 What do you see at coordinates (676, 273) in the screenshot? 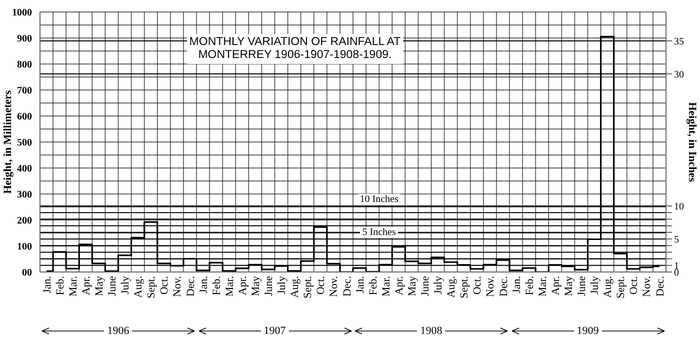
I see `y2-tick-label: 0` at bounding box center [676, 273].